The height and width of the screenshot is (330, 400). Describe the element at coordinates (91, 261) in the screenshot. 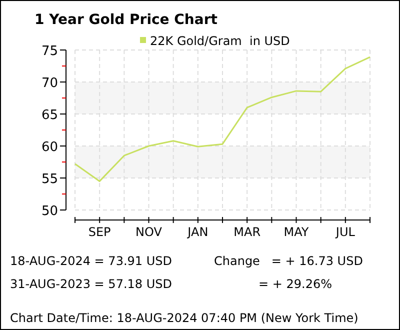

I see `text: 18-AUG-2024 = 73.91 USD` at that location.